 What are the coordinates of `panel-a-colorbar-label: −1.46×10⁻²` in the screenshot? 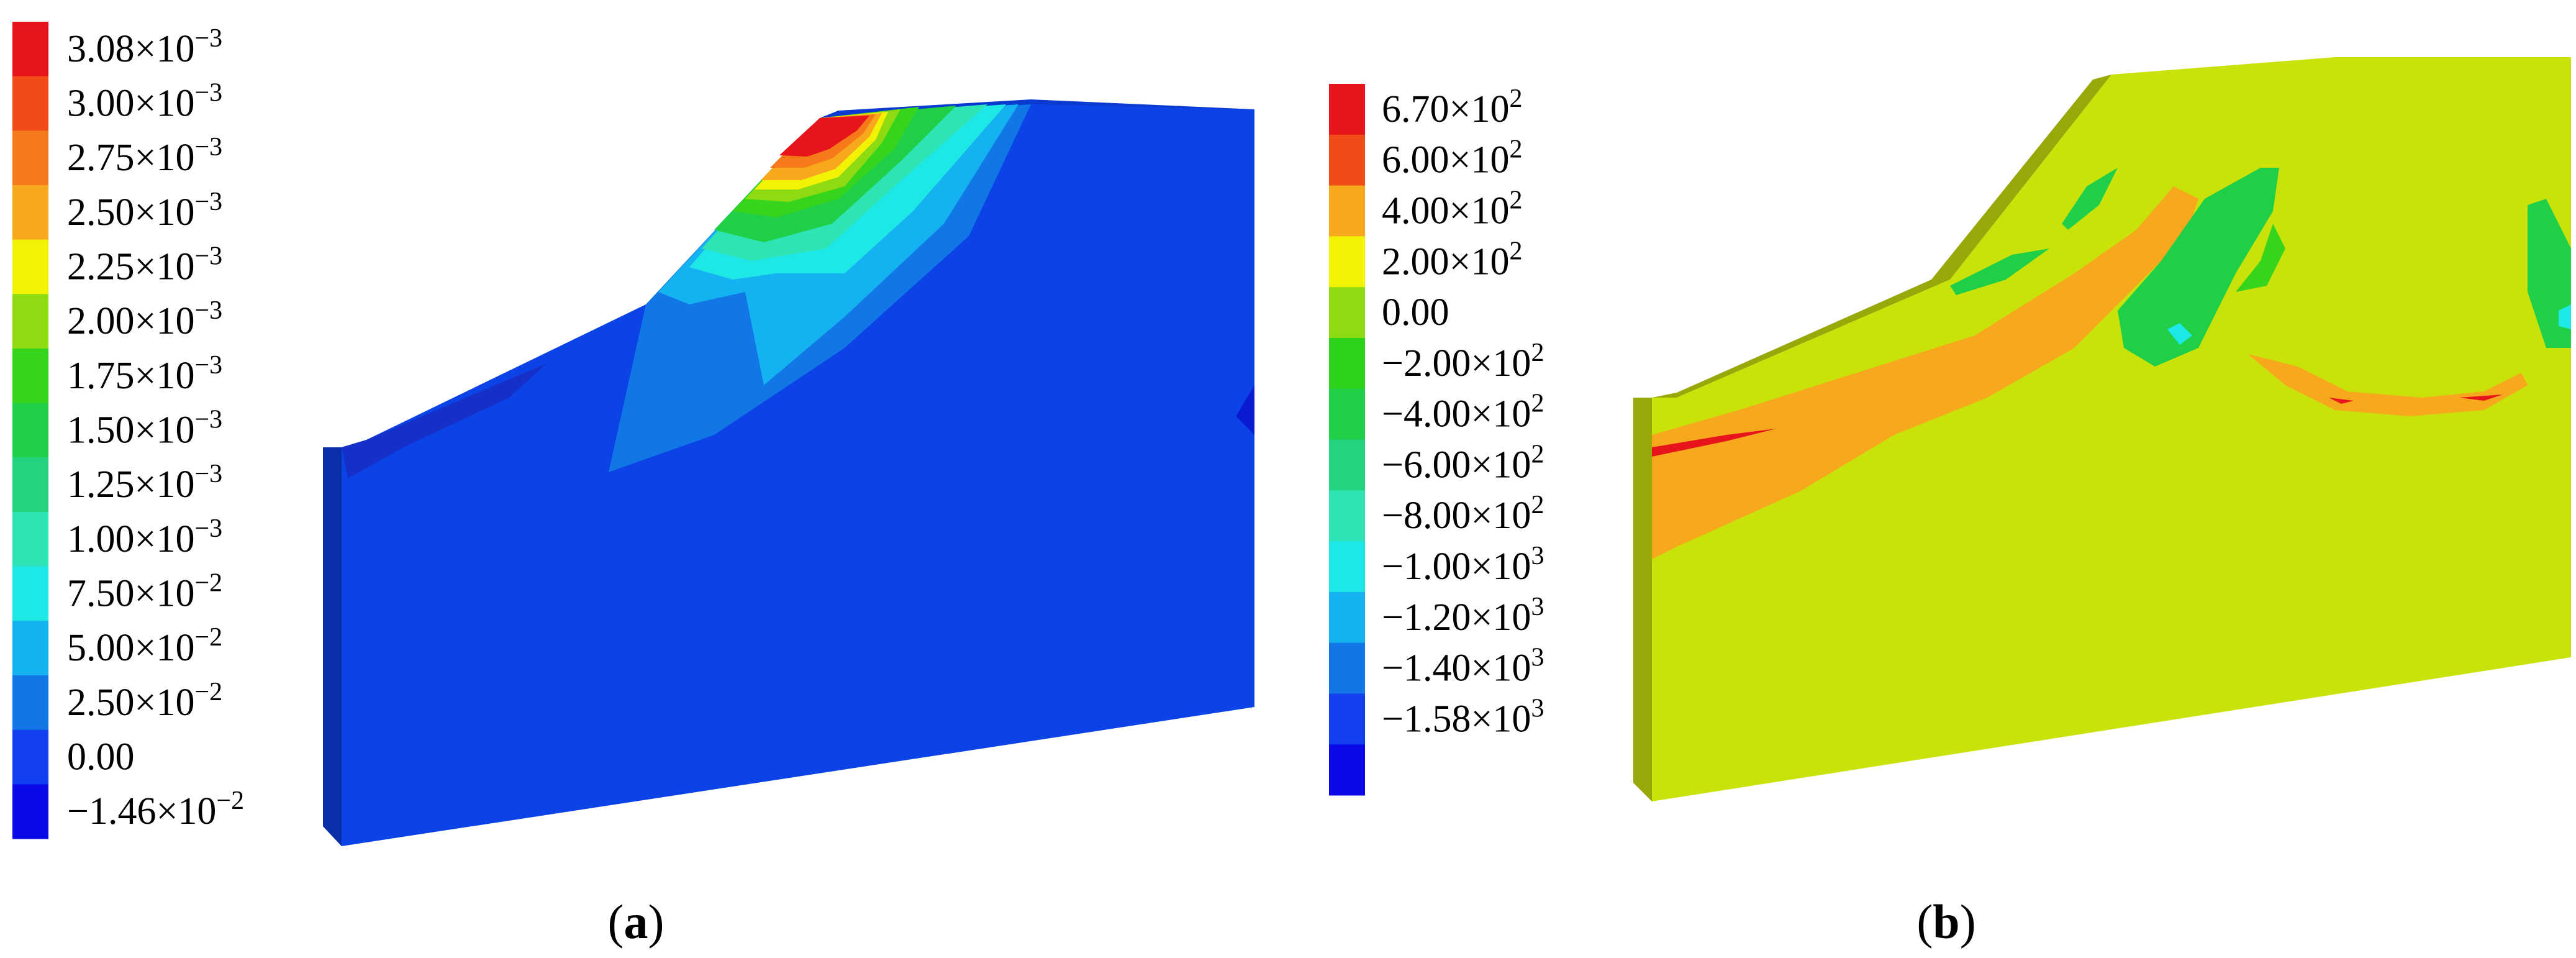 It's located at (155, 810).